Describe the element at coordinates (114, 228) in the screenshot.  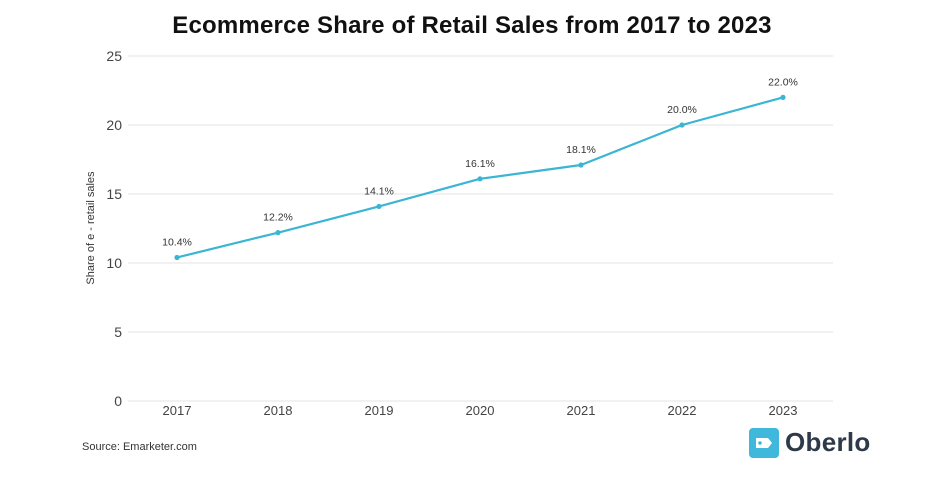
I see `y-axis-ticks: 0 5 10 15 20 25` at that location.